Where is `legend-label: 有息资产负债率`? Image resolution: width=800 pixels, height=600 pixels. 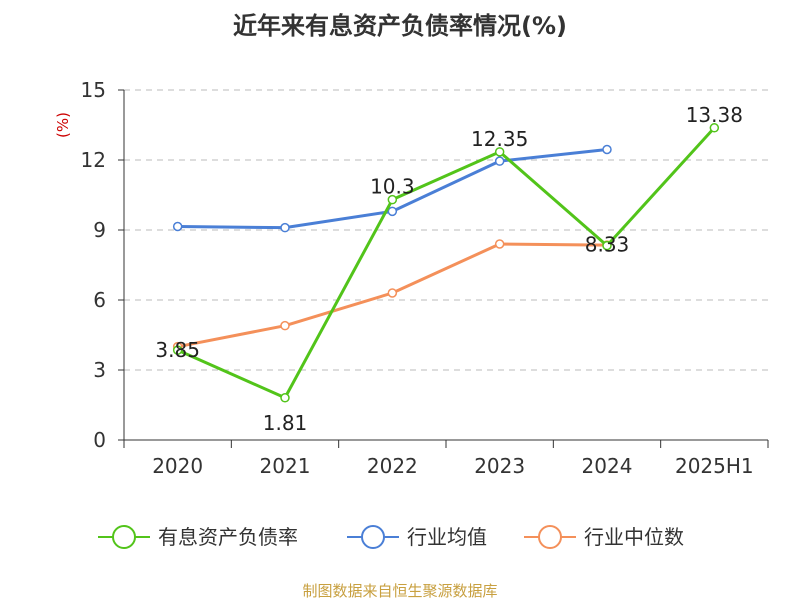 legend-label: 有息资产负债率 is located at coordinates (228, 537).